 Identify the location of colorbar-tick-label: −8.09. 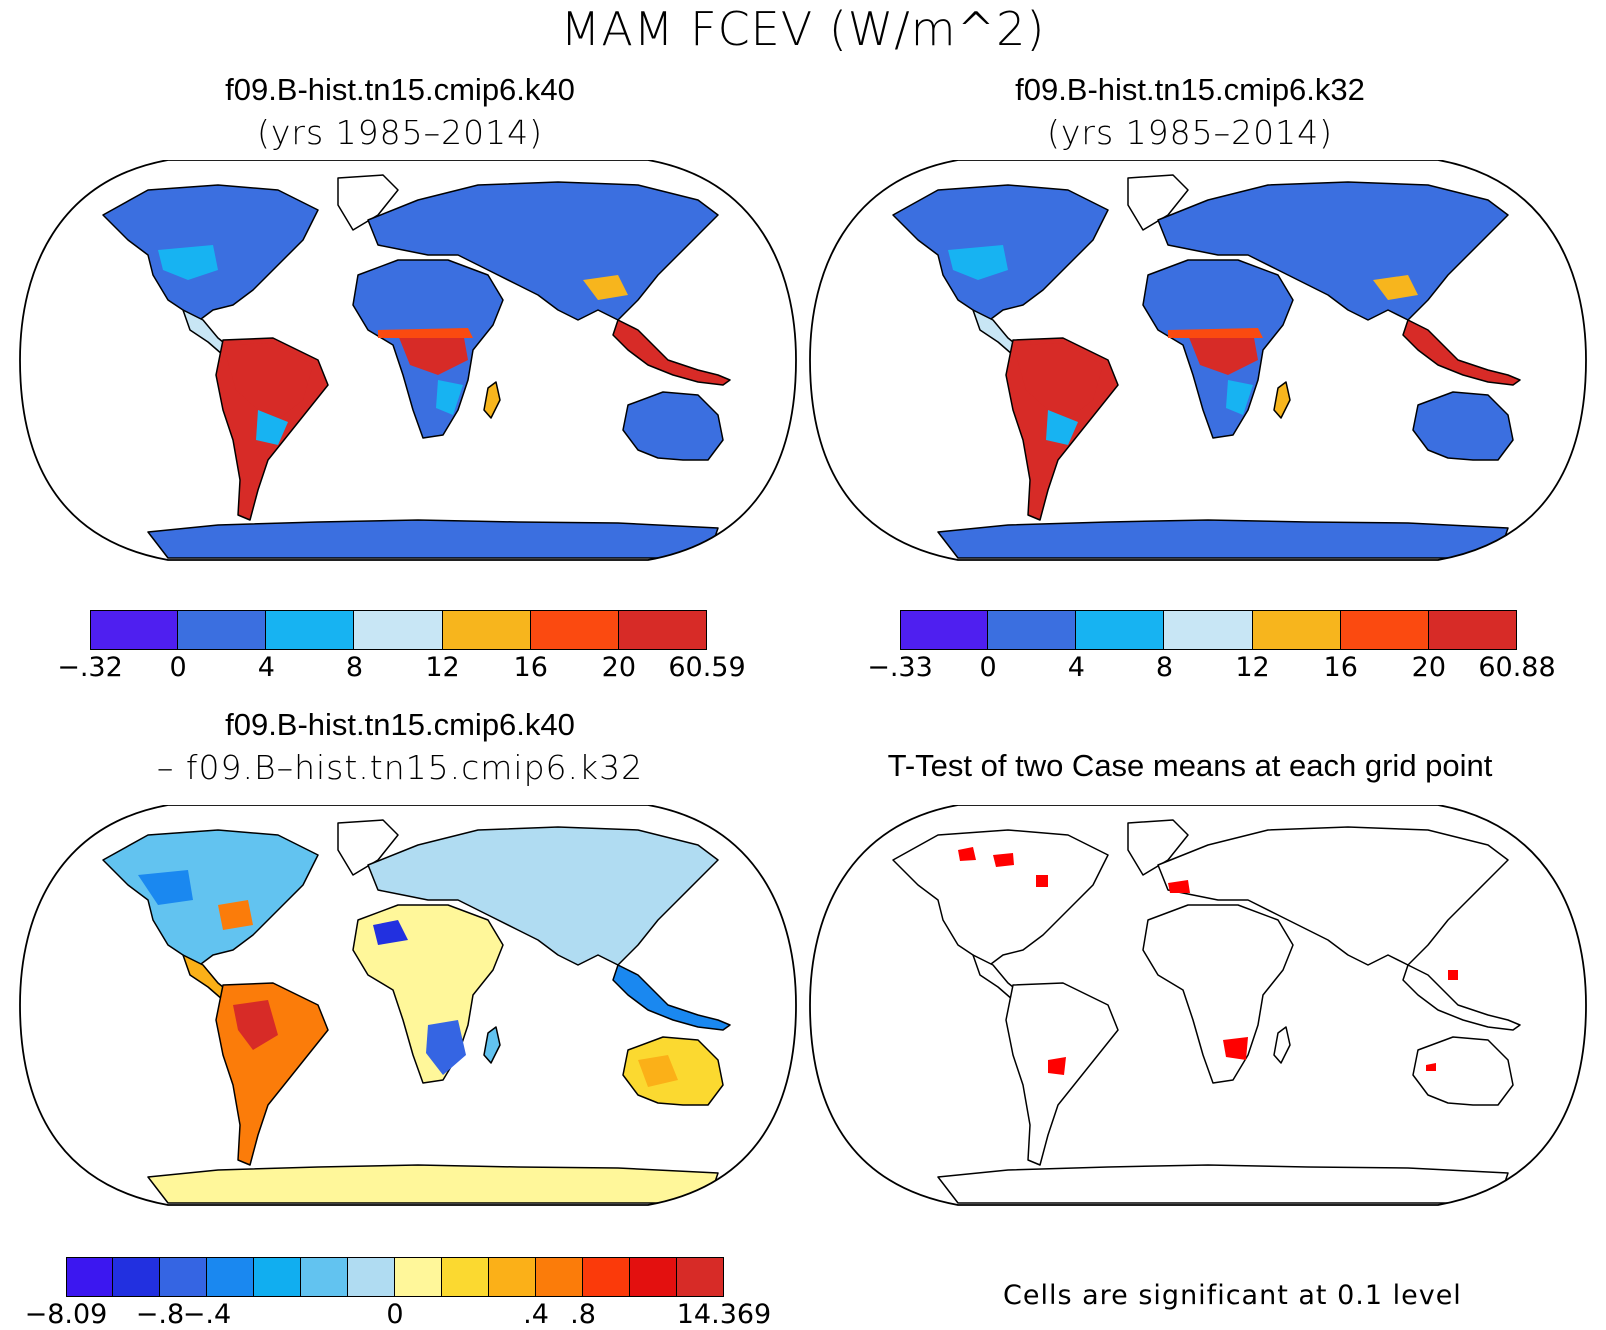
(66, 1314).